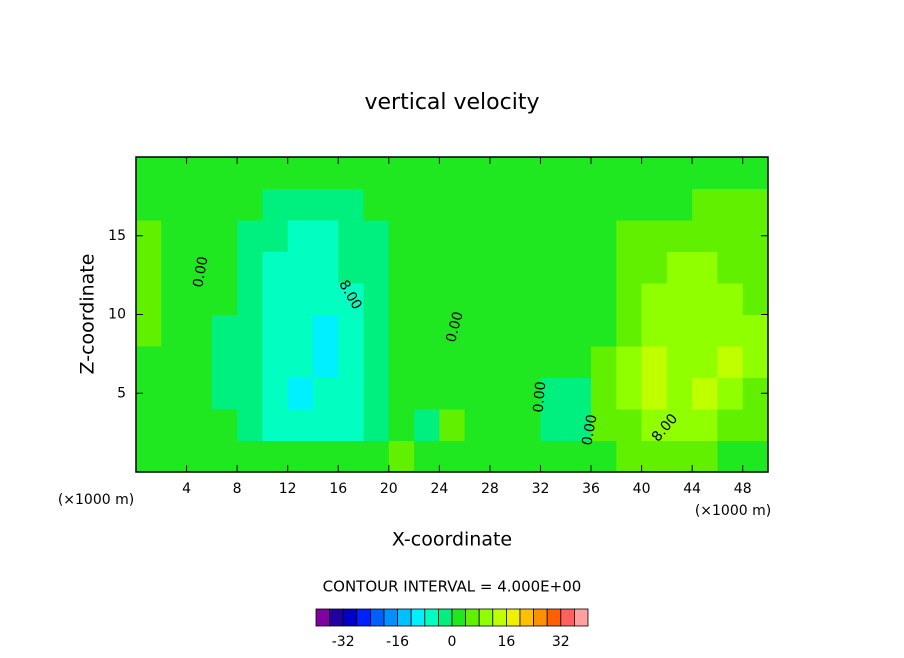 This screenshot has height=658, width=904. What do you see at coordinates (452, 642) in the screenshot?
I see `colorbar-tick-label: 0` at bounding box center [452, 642].